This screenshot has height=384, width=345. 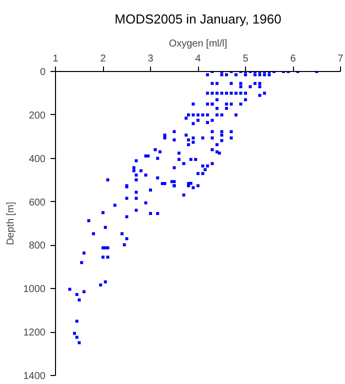 What do you see at coordinates (43, 72) in the screenshot?
I see `y-tick-label: 0` at bounding box center [43, 72].